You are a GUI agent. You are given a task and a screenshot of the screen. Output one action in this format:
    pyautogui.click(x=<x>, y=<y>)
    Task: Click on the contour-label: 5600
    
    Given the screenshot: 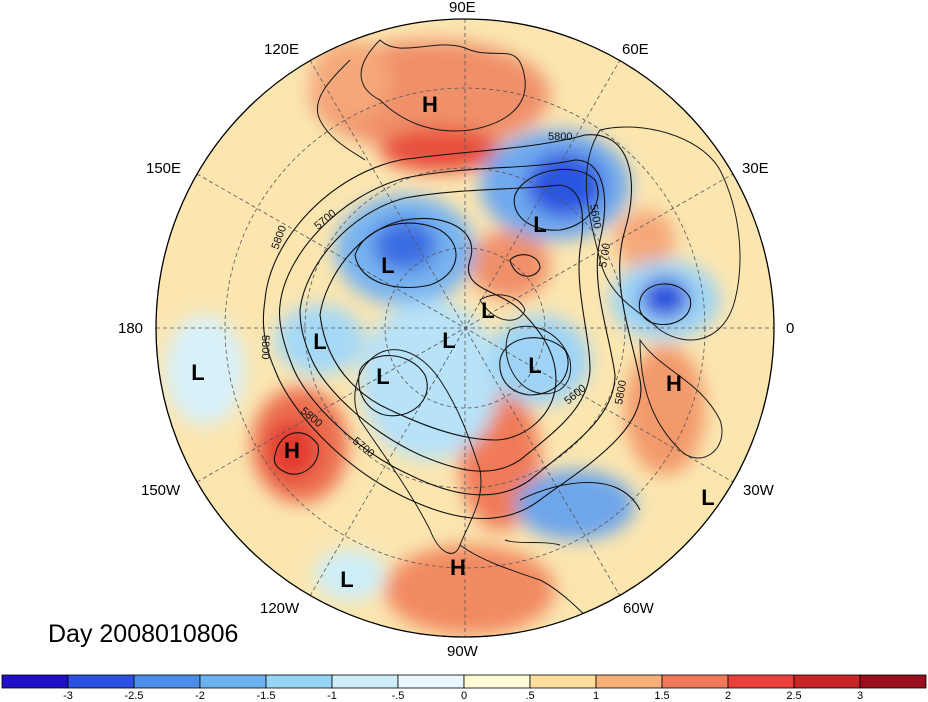 What is the action you would take?
    pyautogui.click(x=595, y=216)
    